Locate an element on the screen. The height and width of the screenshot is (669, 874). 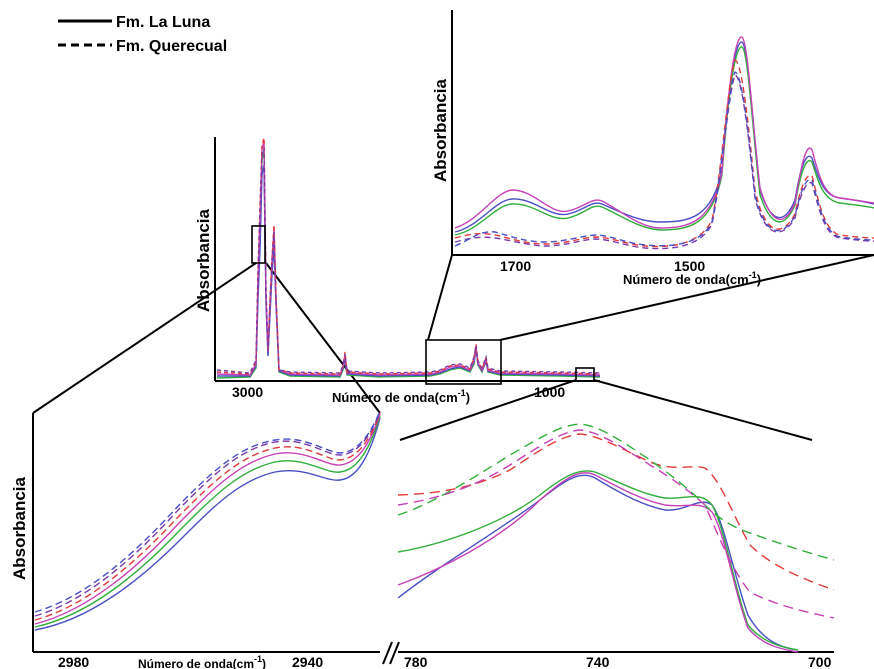
inset-fp-series-green is located at coordinates (664, 141).